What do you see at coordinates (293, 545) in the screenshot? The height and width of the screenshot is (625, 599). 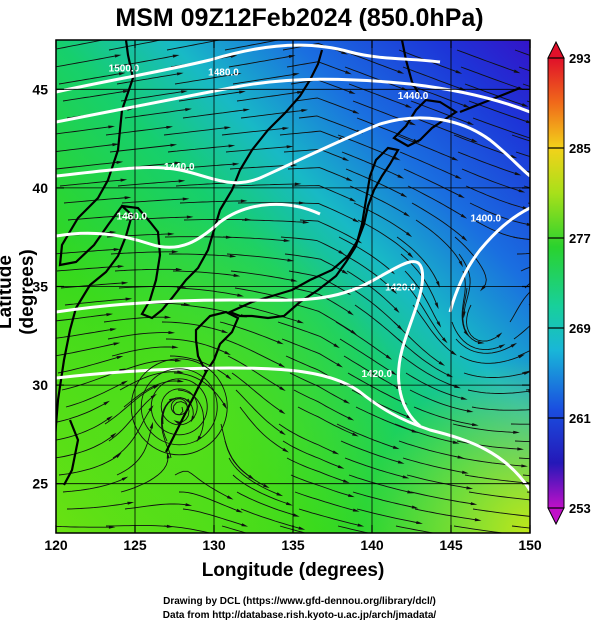 I see `x-tick-label: 135` at bounding box center [293, 545].